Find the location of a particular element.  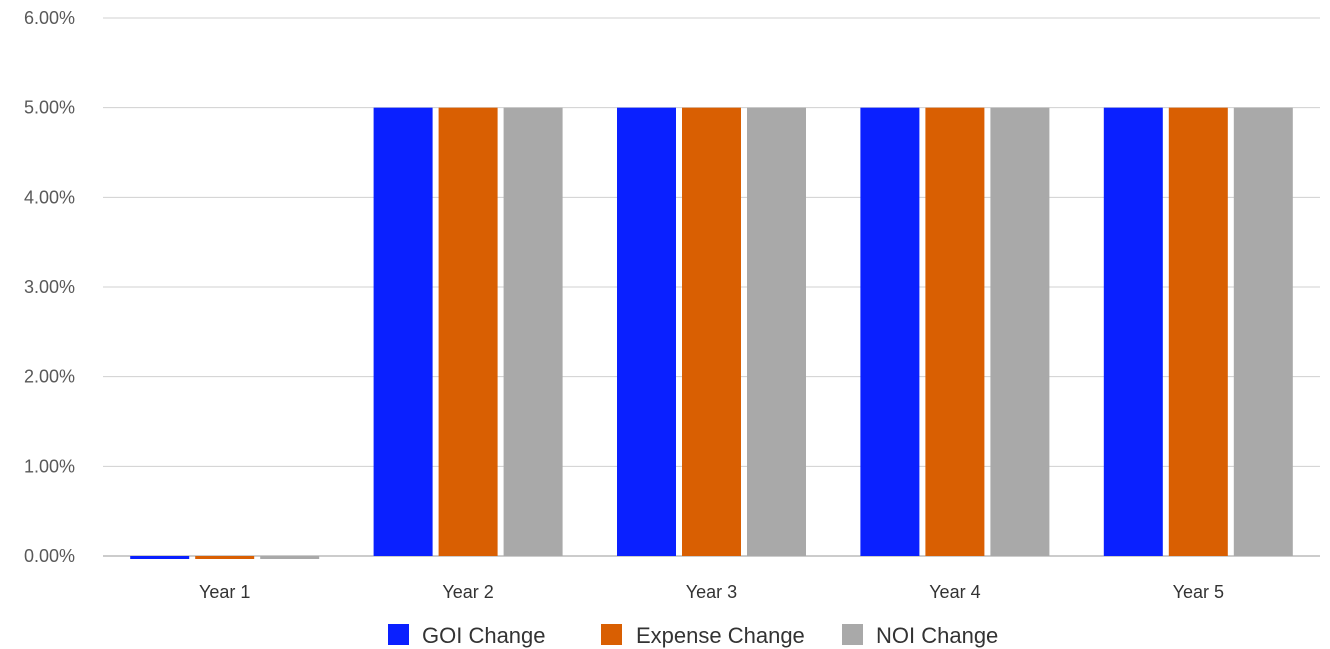

x-category-label: Year 5 is located at coordinates (1198, 592).